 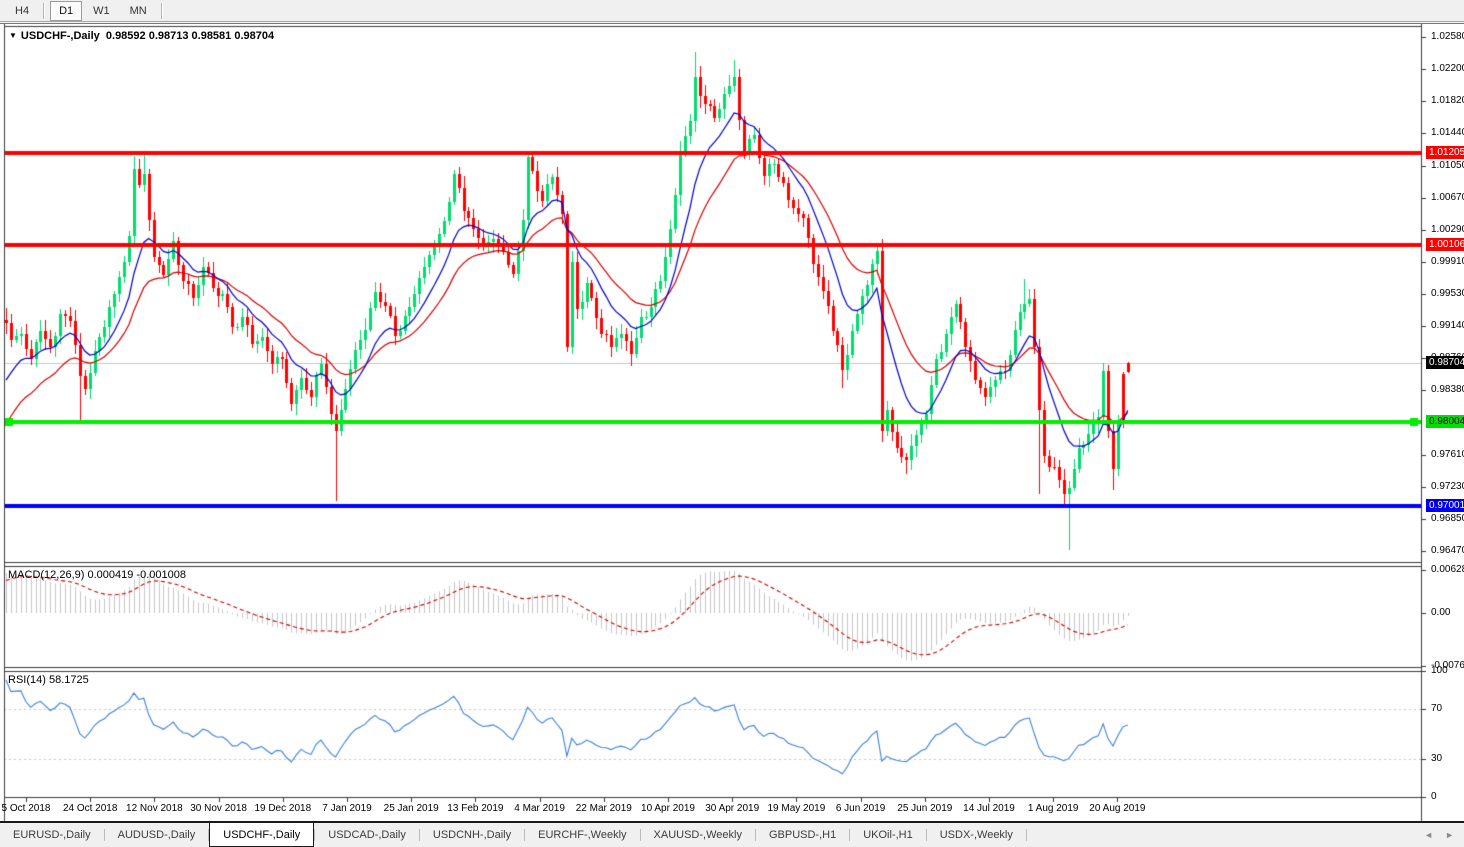 I want to click on date-axis-label: 14 Jul 2019, so click(x=989, y=808).